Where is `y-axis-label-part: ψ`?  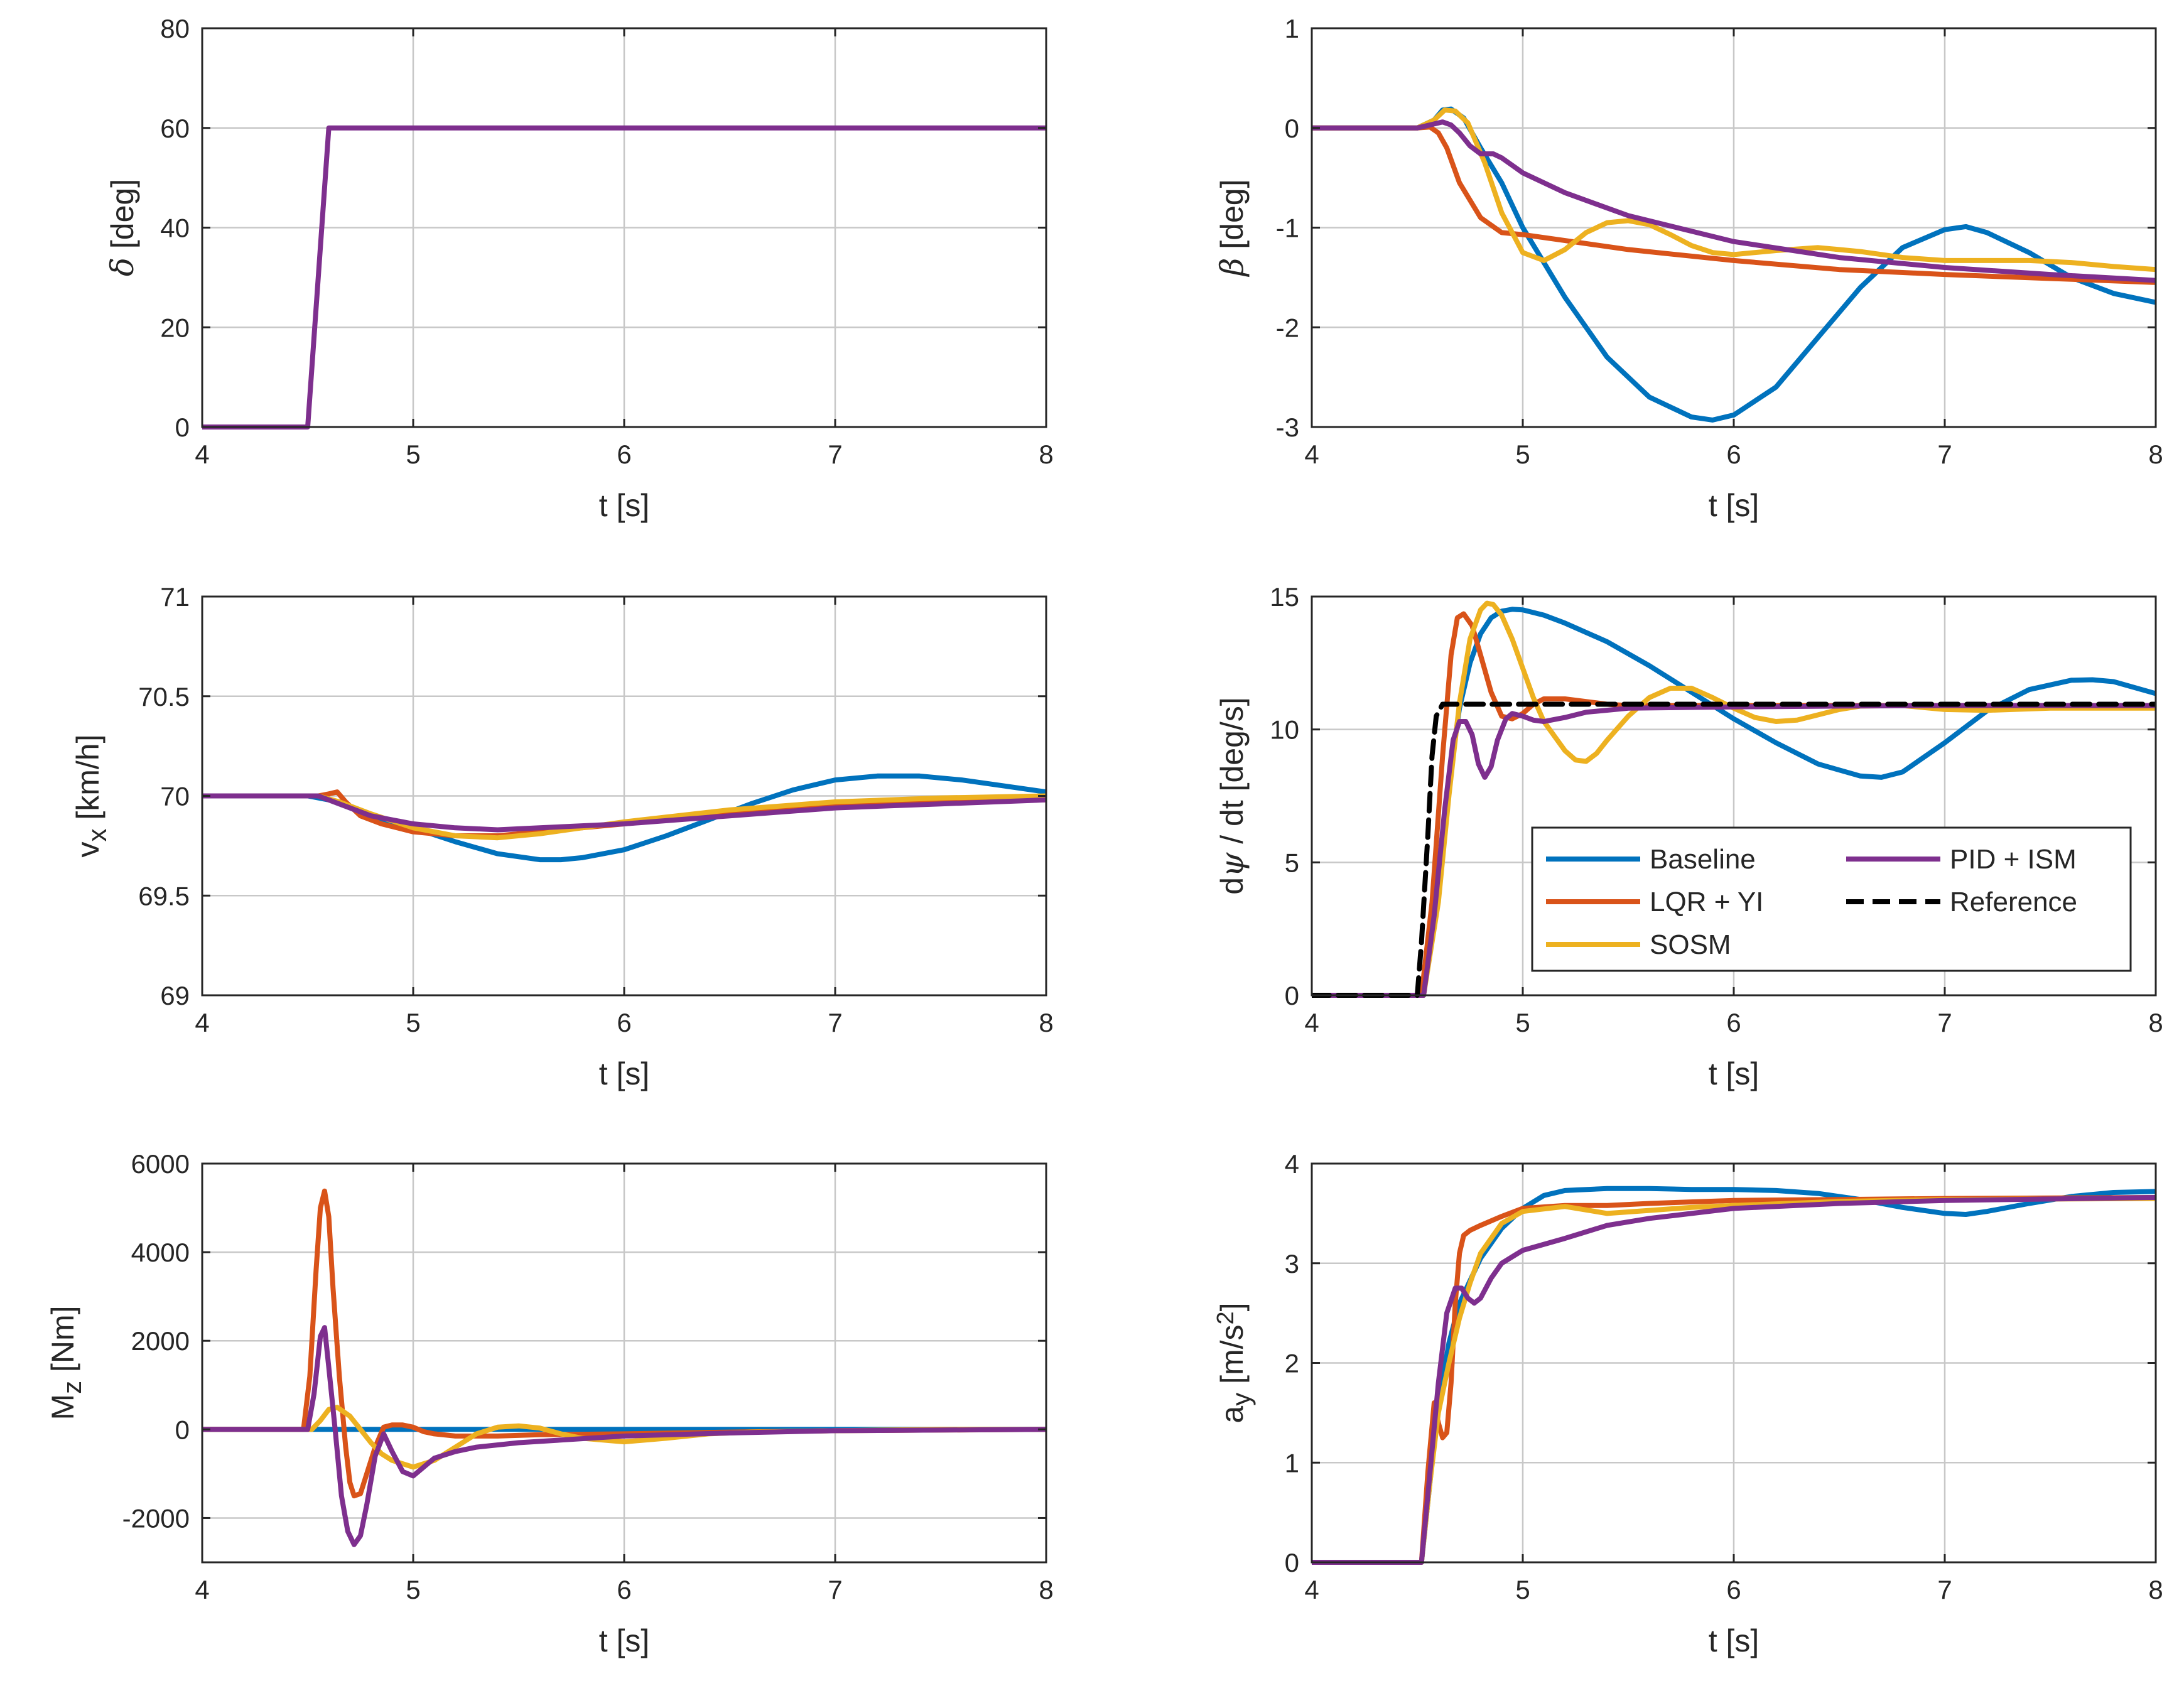
y-axis-label-part: ψ is located at coordinates (1232, 864).